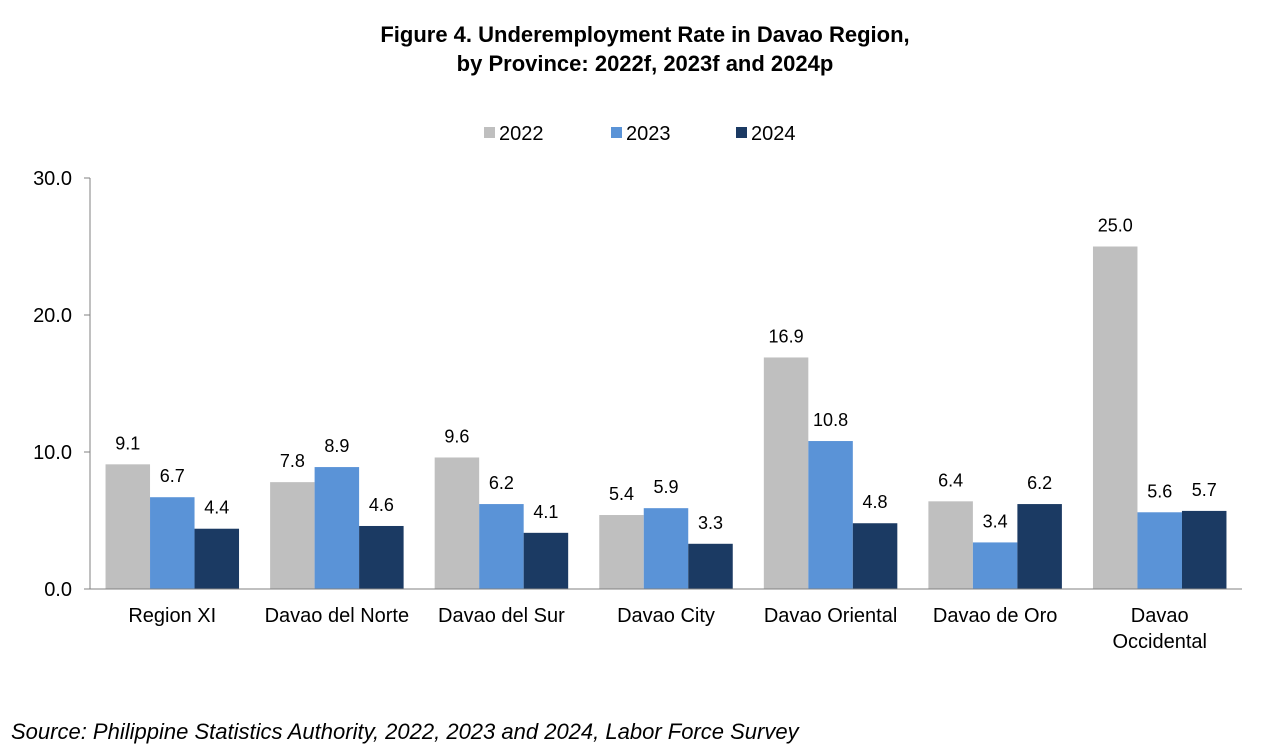 The width and height of the screenshot is (1262, 753). Describe the element at coordinates (62, 384) in the screenshot. I see `y-axis: 0.0 10.0 20.0 30.0` at that location.